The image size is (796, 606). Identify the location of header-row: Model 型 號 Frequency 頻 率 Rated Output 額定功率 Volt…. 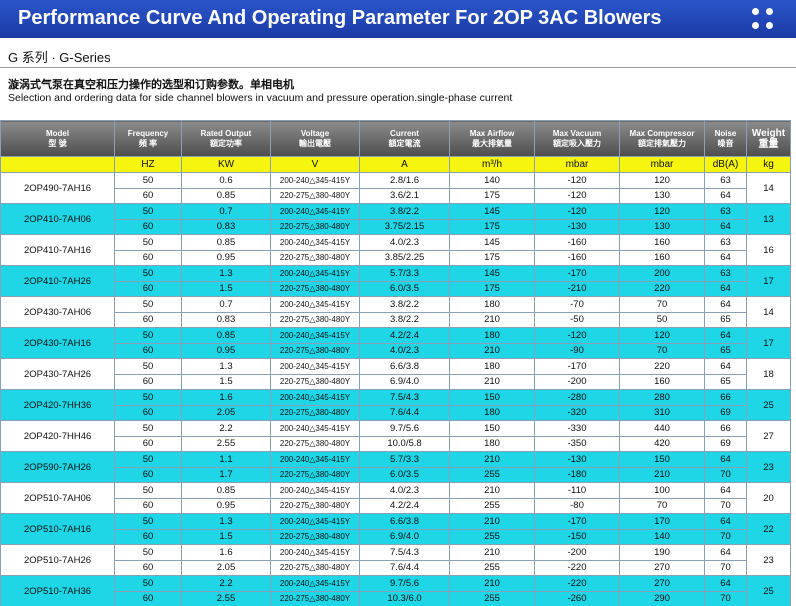
(395, 138).